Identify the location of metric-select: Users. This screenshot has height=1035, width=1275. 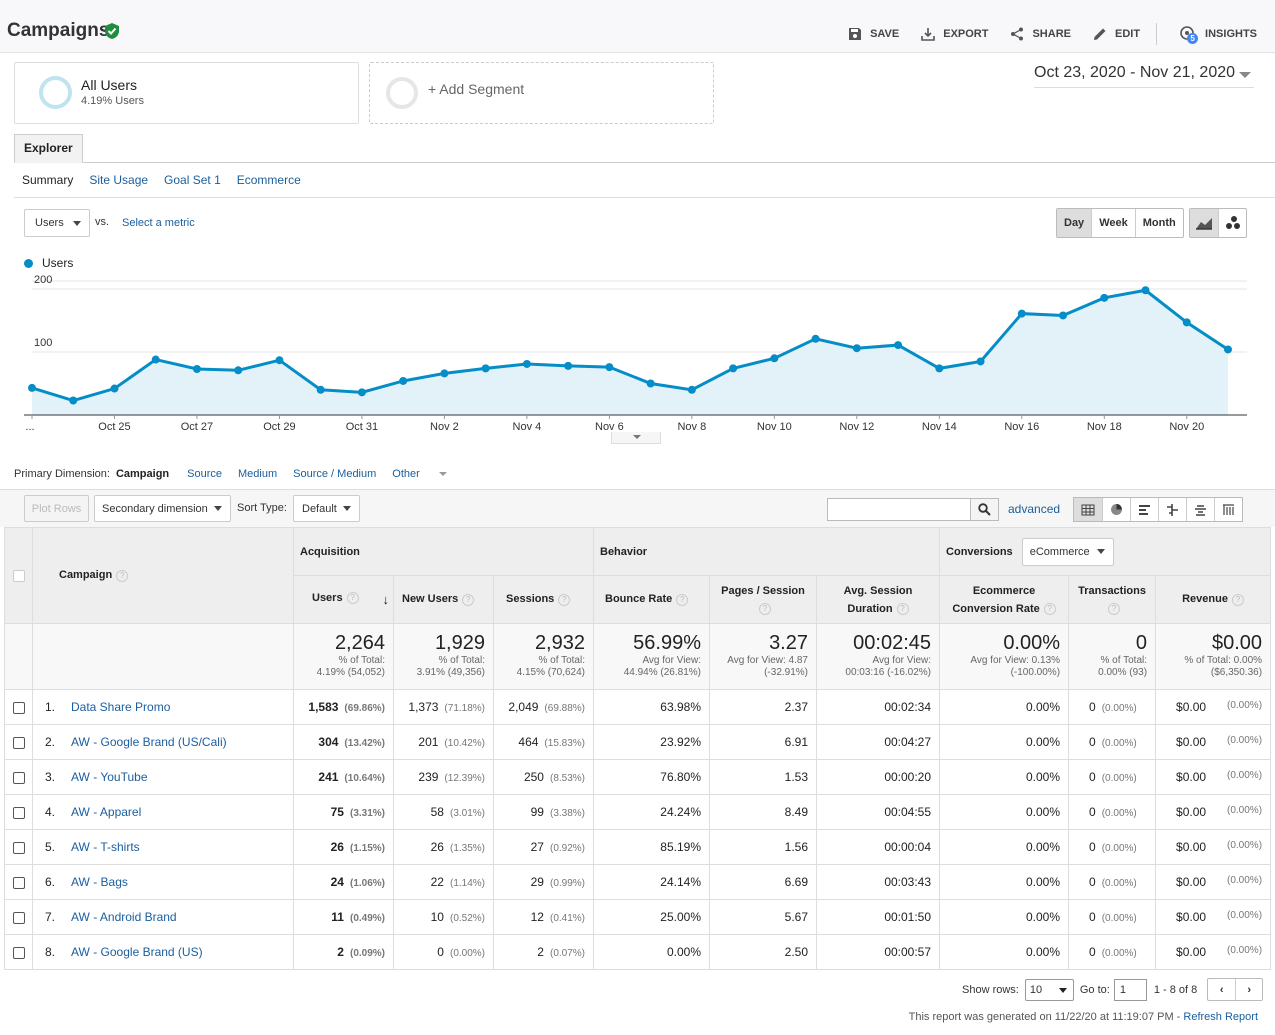
(57, 223).